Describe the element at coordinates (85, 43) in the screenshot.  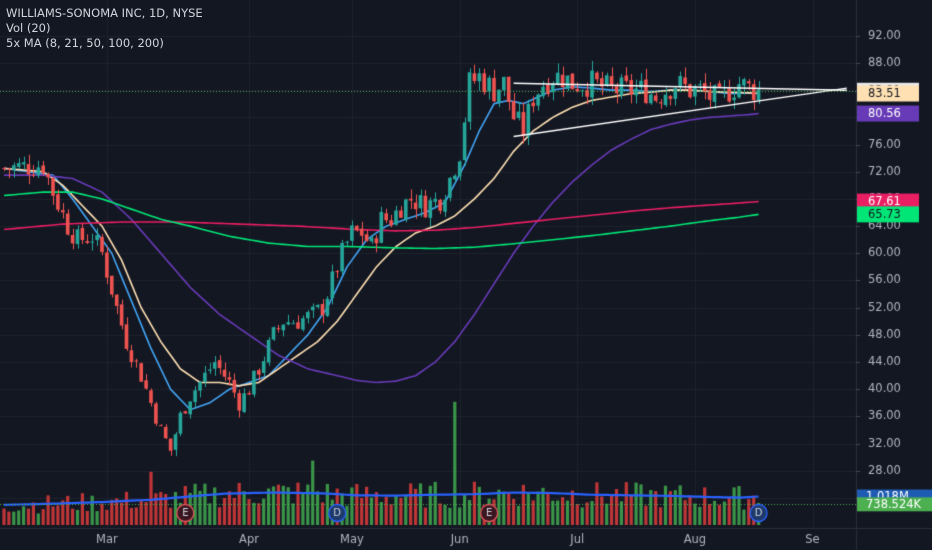
I see `moving-average-label: 5x MA (8, 21, 50, 100, 200)` at that location.